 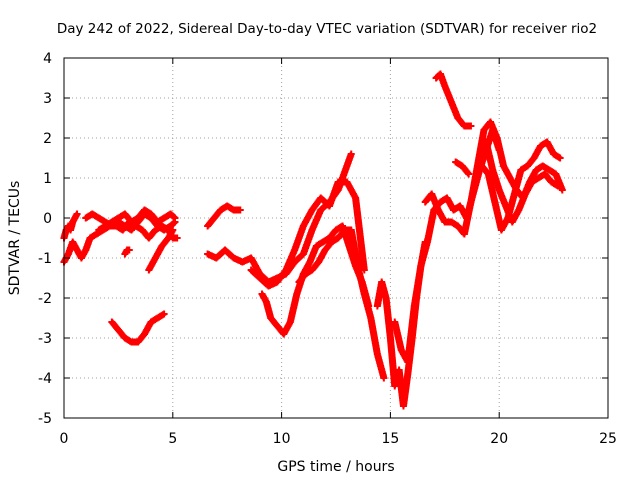 What do you see at coordinates (390, 439) in the screenshot?
I see `x-tick-label: 15` at bounding box center [390, 439].